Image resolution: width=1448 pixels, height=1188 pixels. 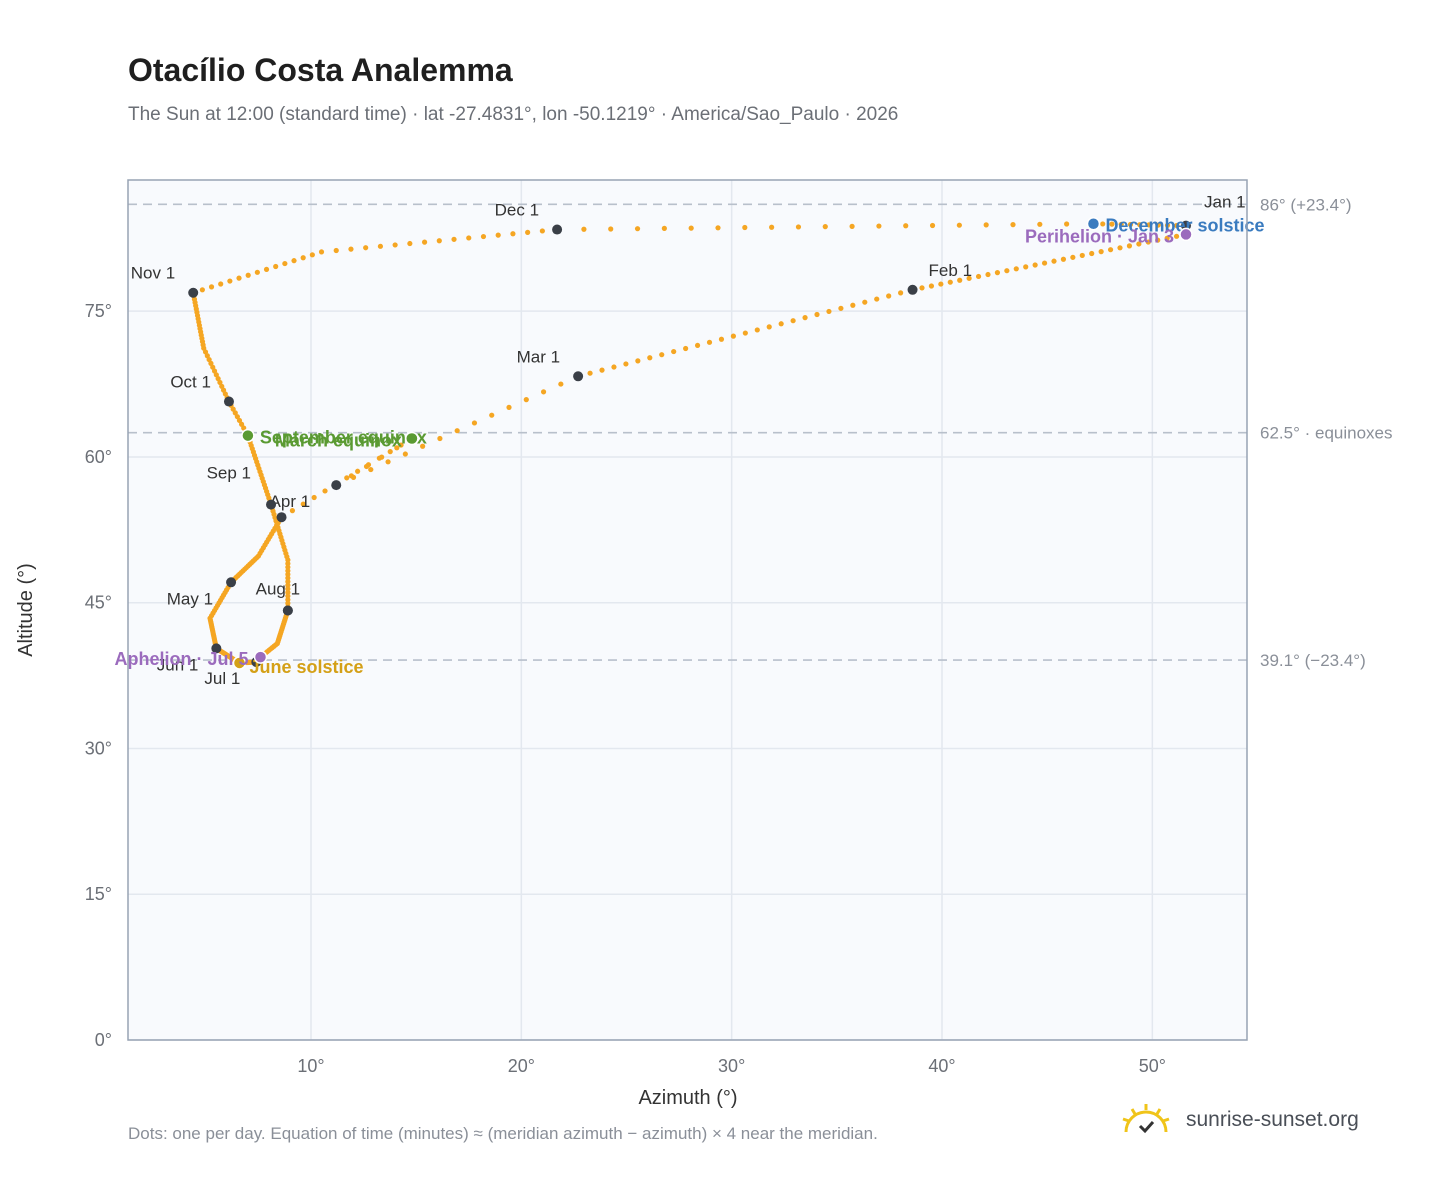 I want to click on month-label: May 1, so click(x=190, y=598).